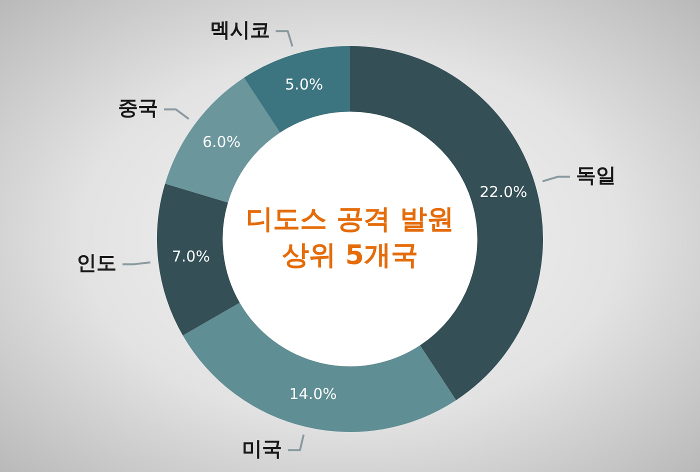 The image size is (700, 472). What do you see at coordinates (138, 108) in the screenshot?
I see `slice-label: 중국` at bounding box center [138, 108].